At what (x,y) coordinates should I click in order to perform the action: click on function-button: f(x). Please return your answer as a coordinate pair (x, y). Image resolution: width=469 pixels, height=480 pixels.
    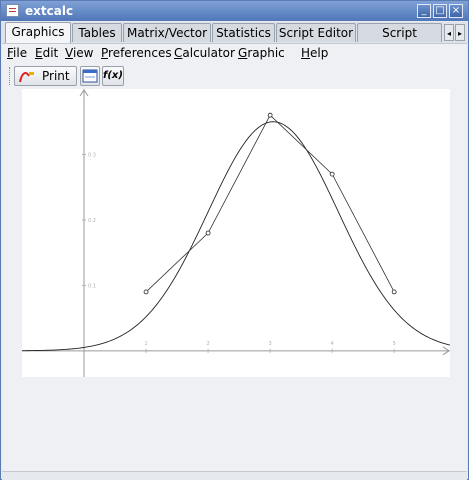
    Looking at the image, I should click on (113, 76).